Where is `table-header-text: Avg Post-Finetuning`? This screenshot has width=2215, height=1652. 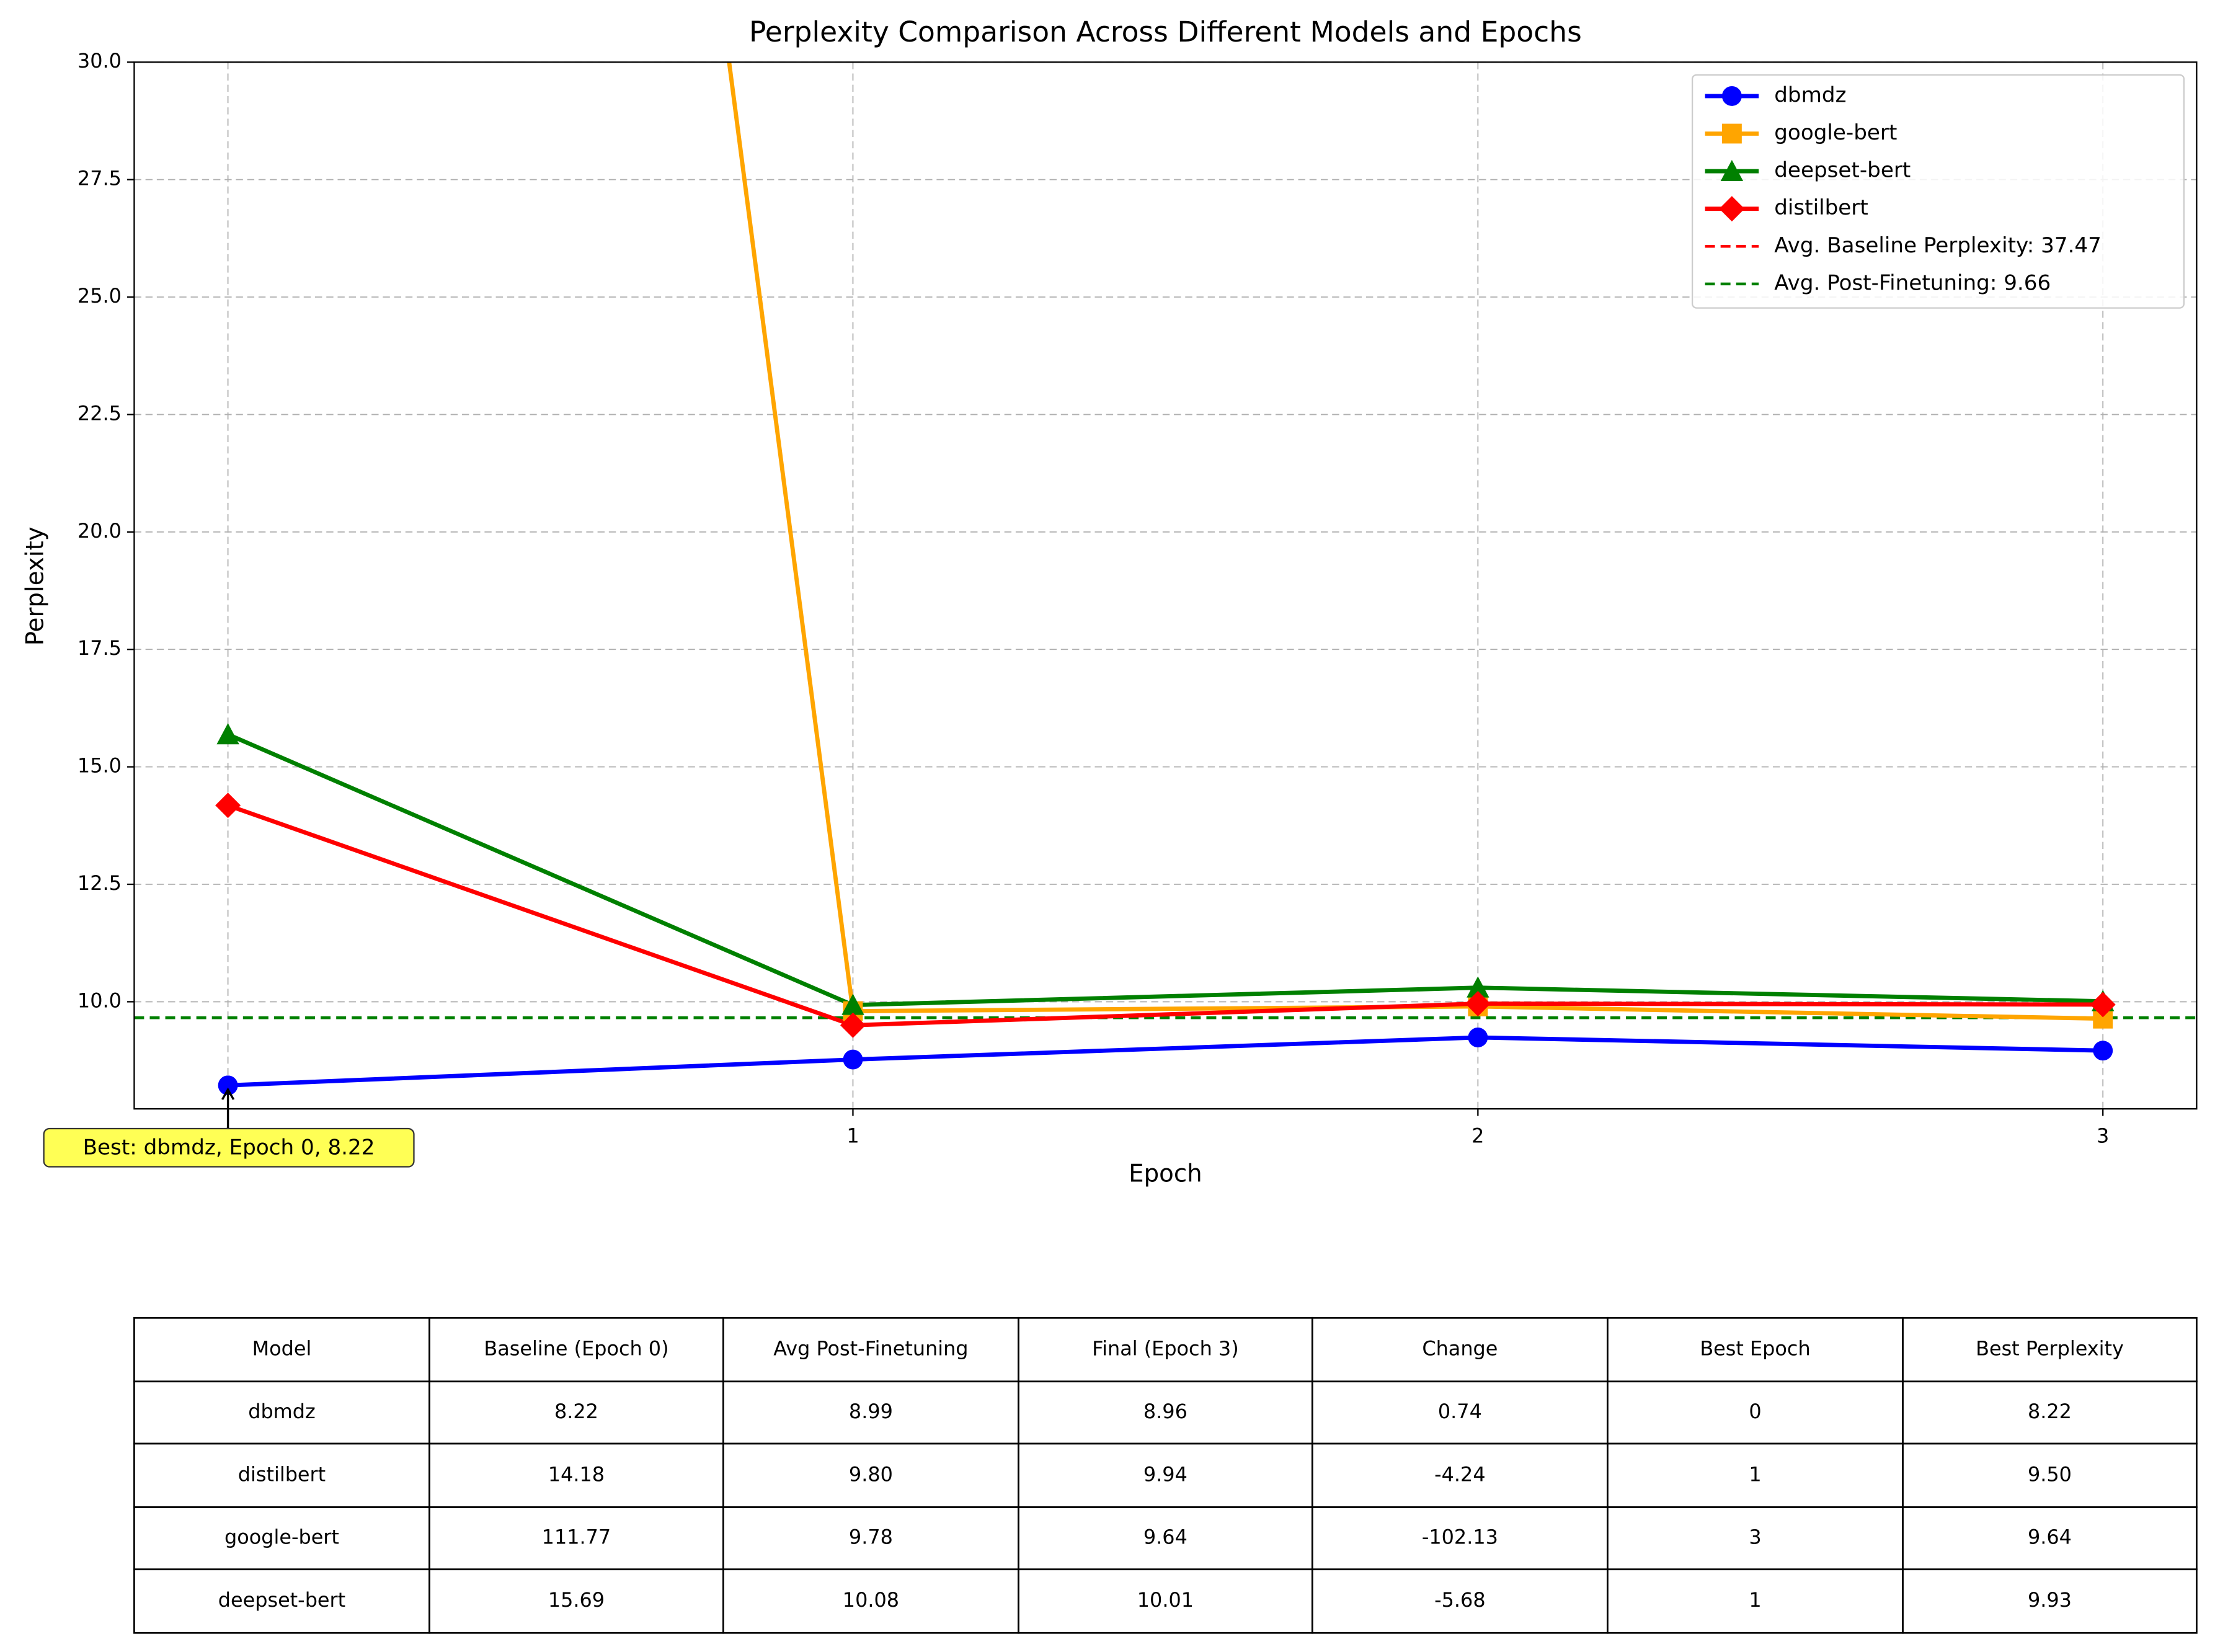
table-header-text: Avg Post-Finetuning is located at coordinates (871, 1349).